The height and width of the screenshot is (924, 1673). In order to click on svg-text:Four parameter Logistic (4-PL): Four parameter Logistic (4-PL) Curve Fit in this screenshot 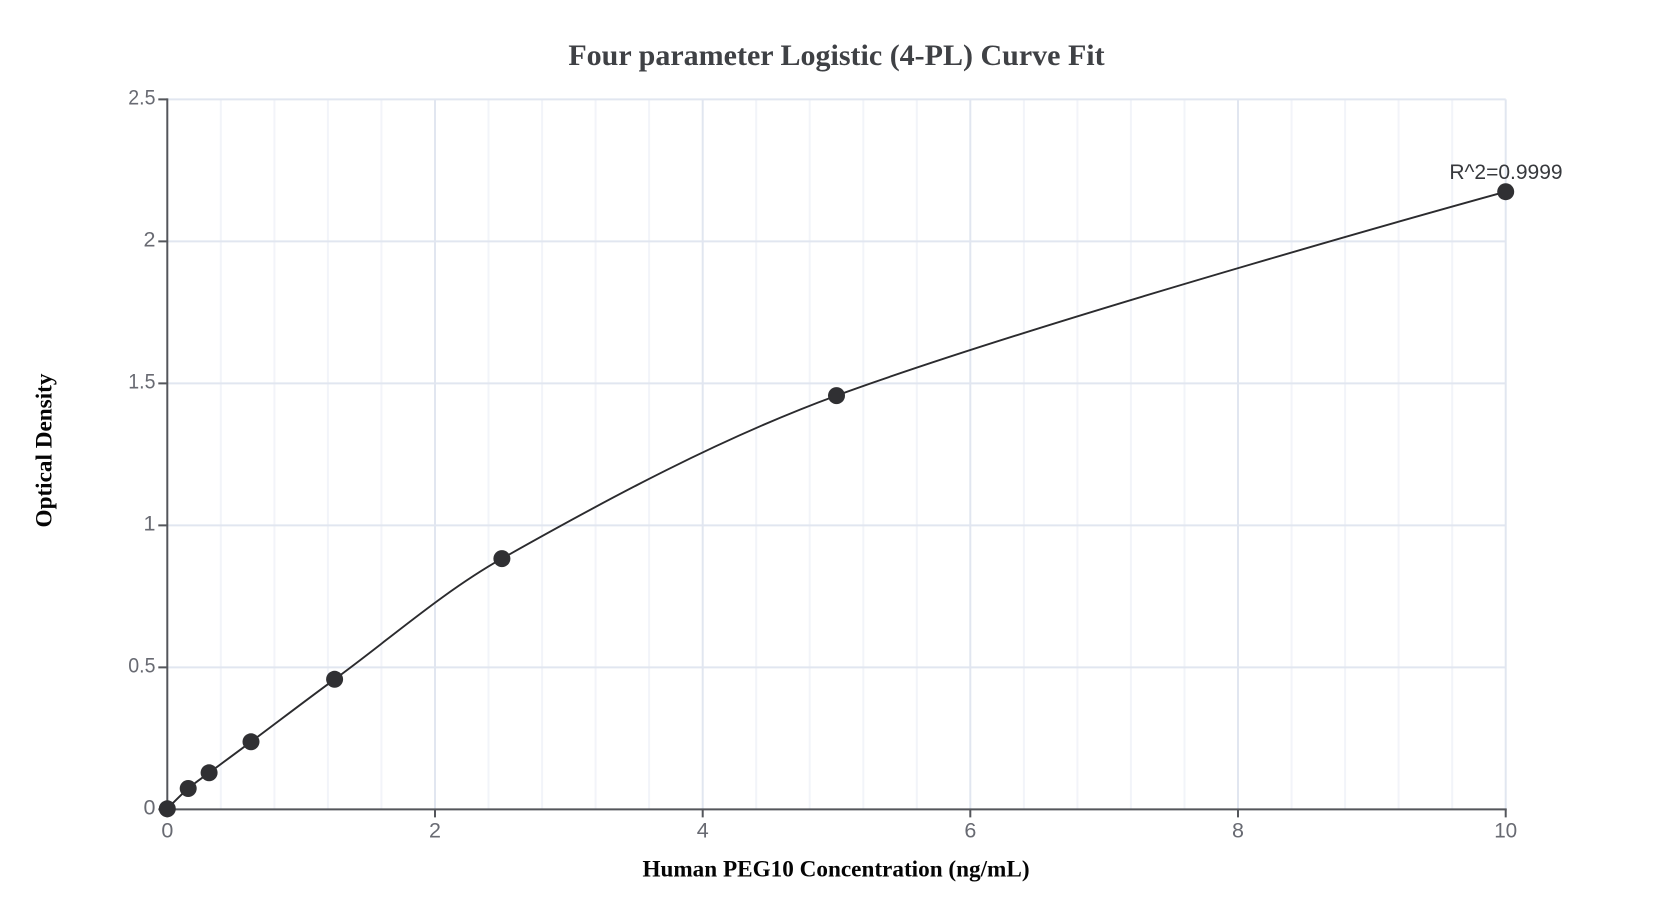, I will do `click(836, 55)`.